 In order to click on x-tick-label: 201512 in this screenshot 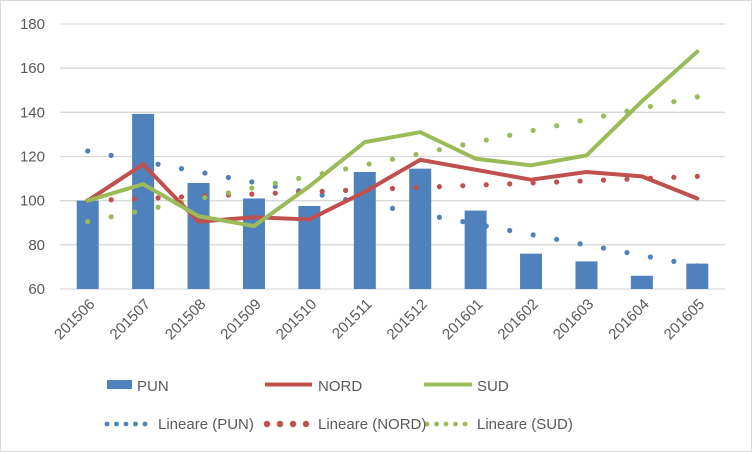, I will do `click(407, 319)`.